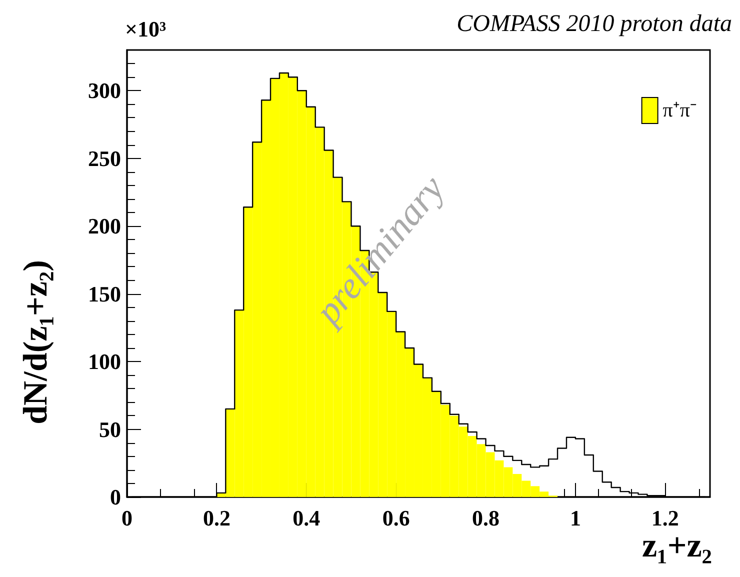 Image resolution: width=740 pixels, height=577 pixels. I want to click on x-tick-label: 0.8, so click(486, 518).